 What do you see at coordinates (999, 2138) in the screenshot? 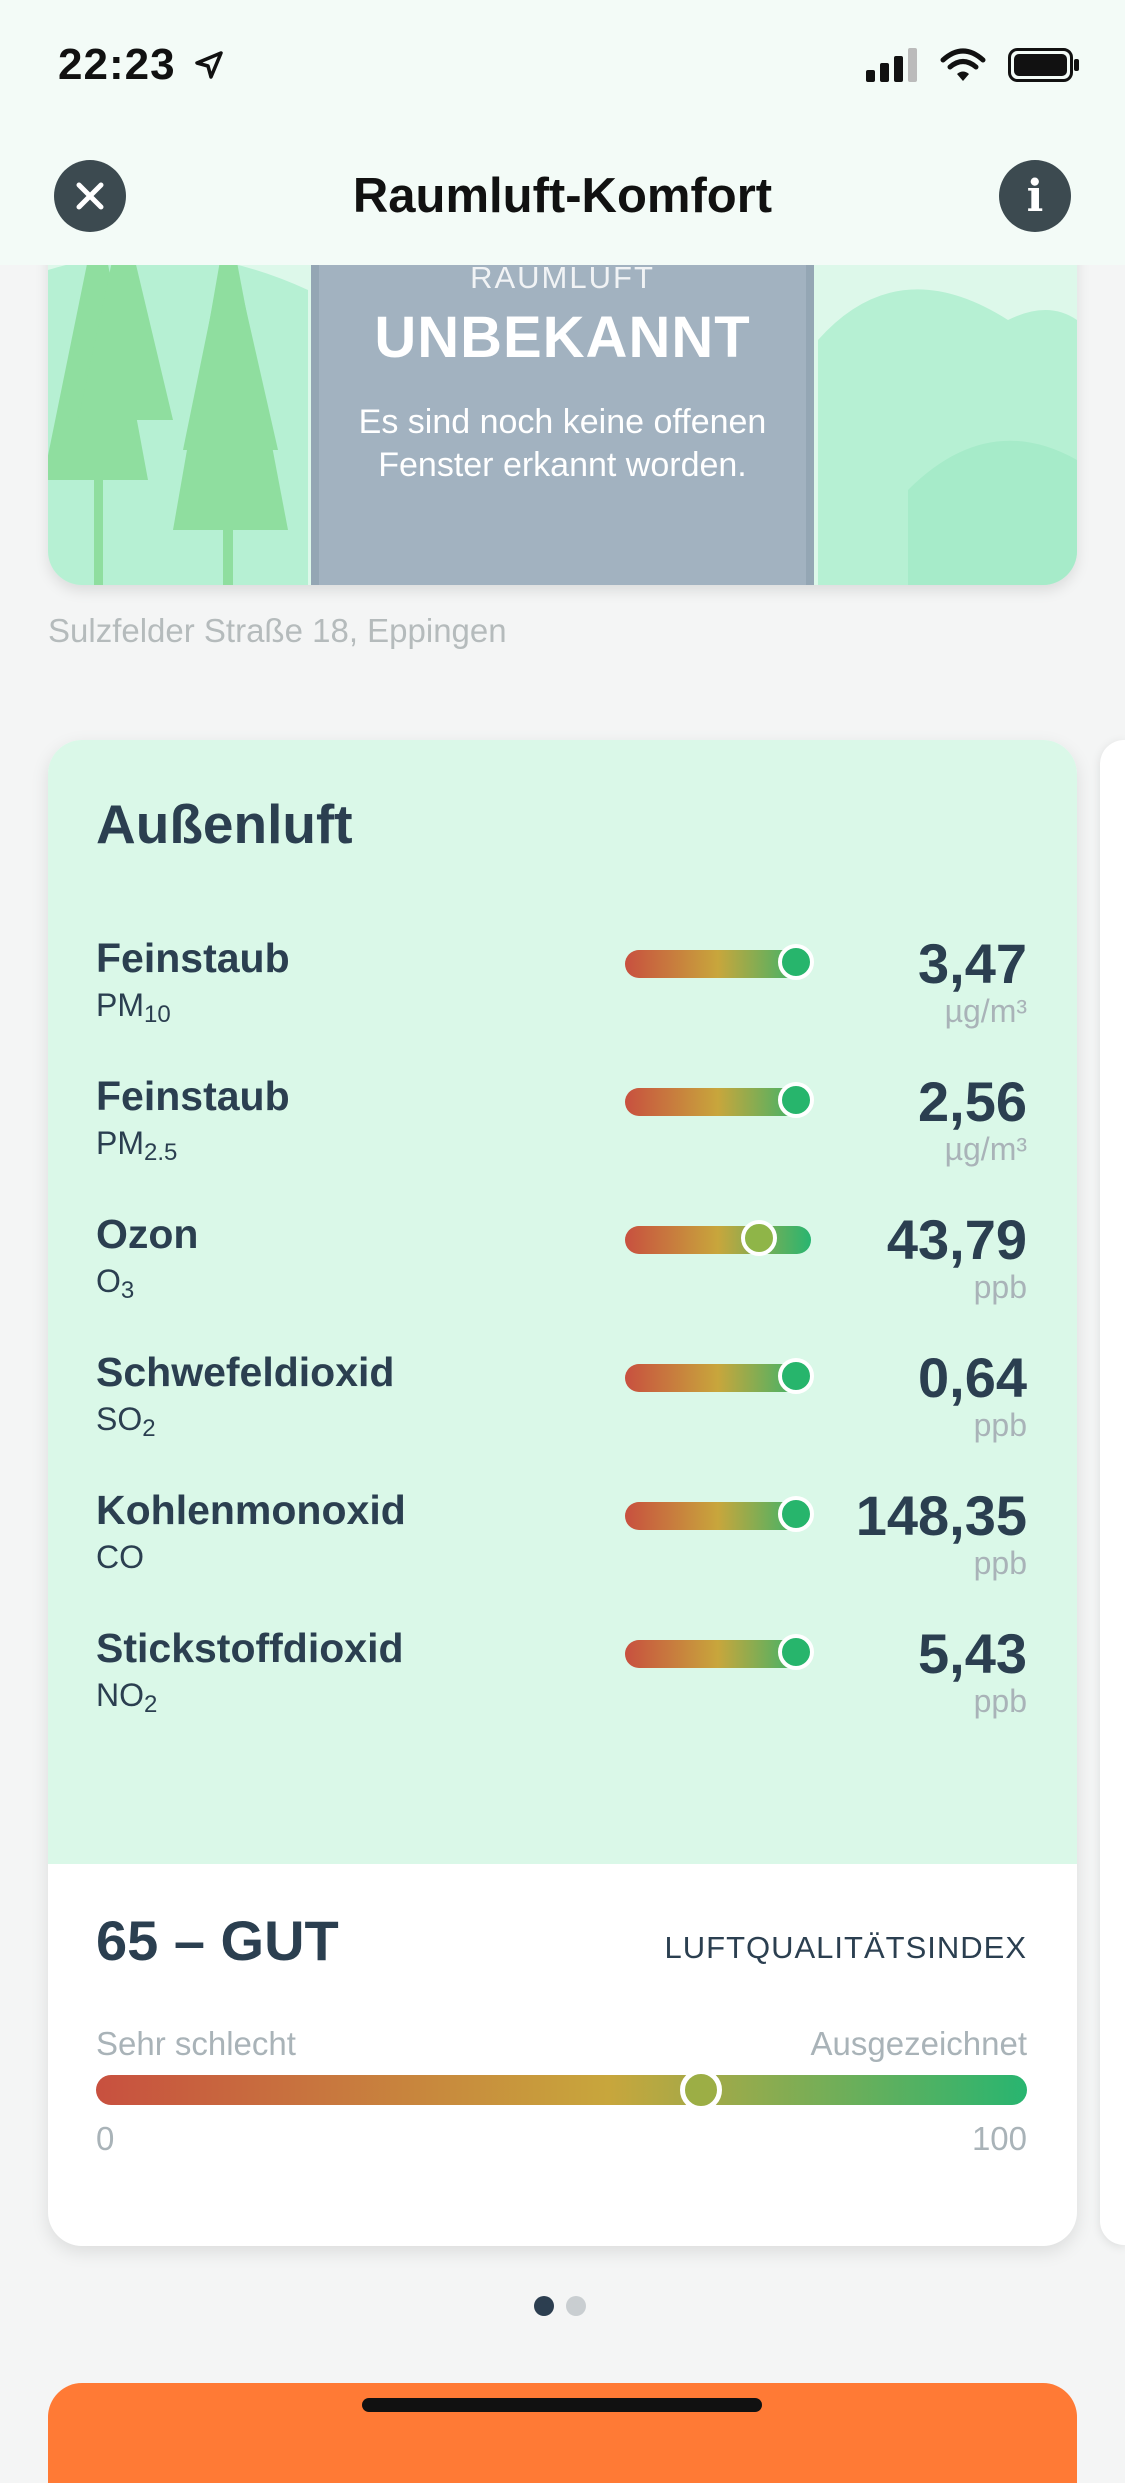
I see `aqi-max-label: 100` at bounding box center [999, 2138].